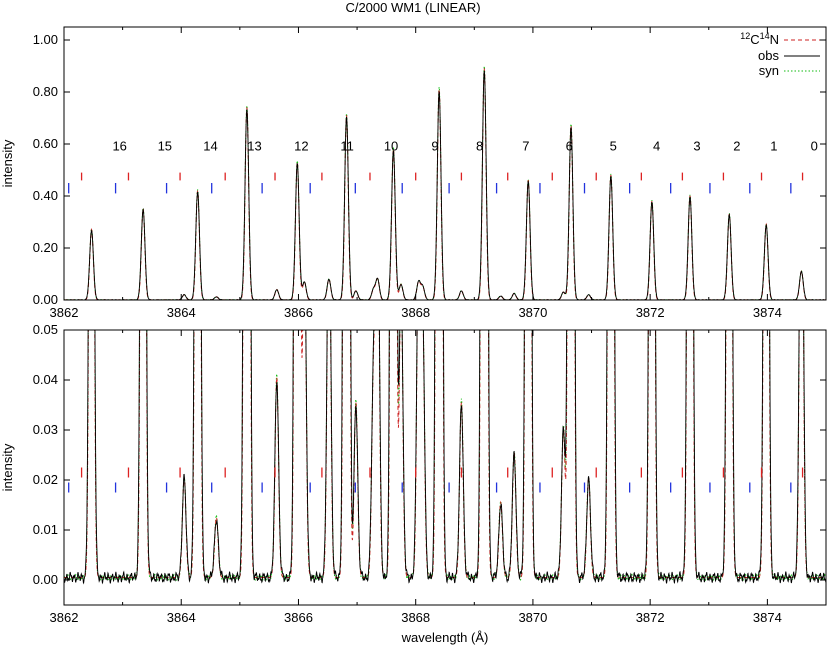 This screenshot has height=649, width=827. What do you see at coordinates (254, 146) in the screenshot?
I see `branch-label: 13` at bounding box center [254, 146].